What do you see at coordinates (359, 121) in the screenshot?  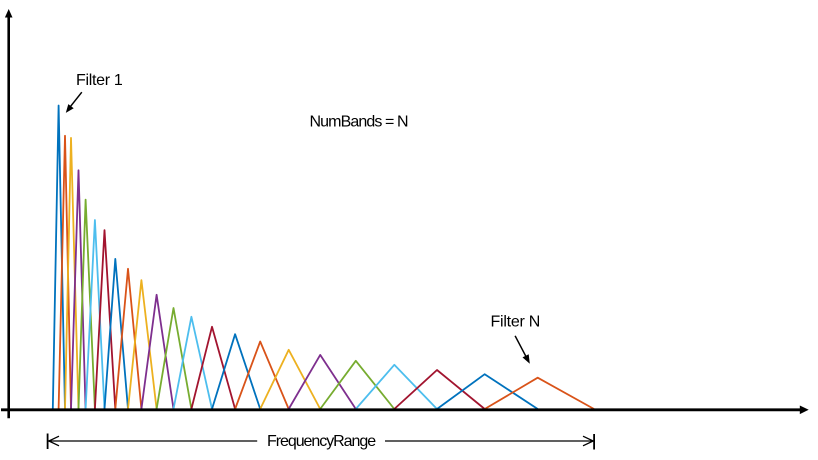 I see `svg-text: NumBands = N` at bounding box center [359, 121].